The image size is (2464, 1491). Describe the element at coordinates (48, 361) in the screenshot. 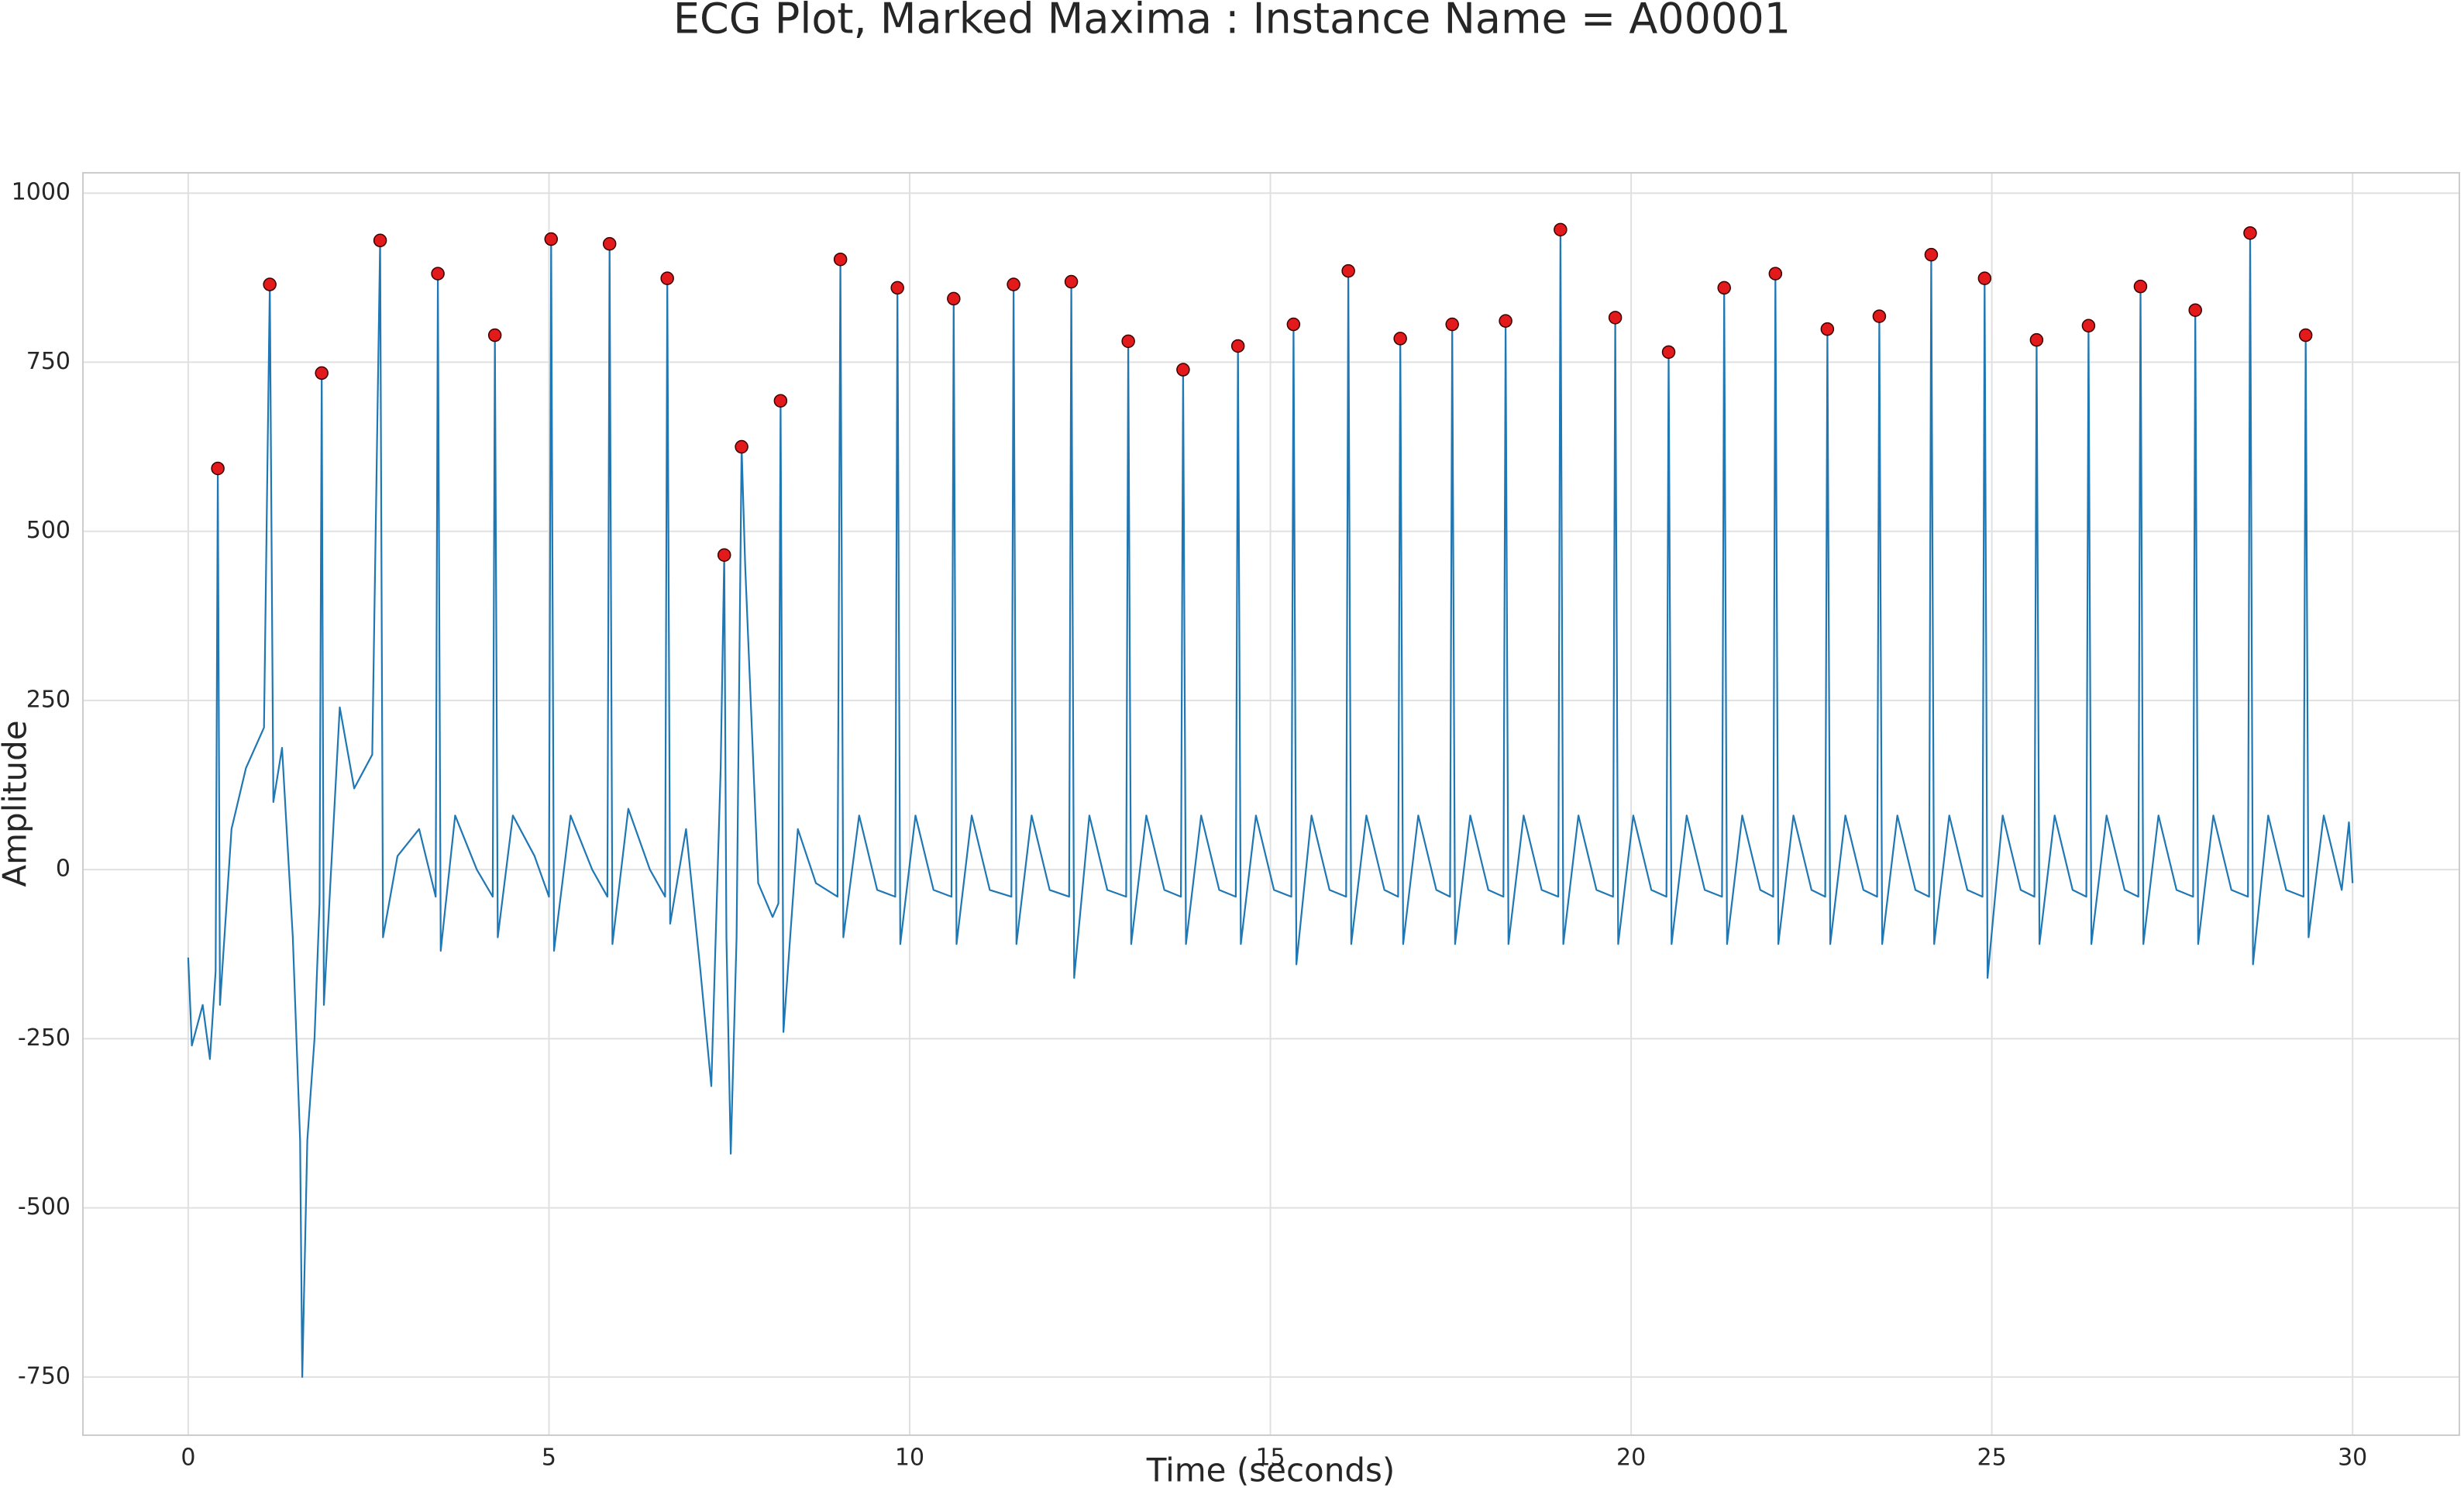

I see `y-tick-label: 750` at that location.